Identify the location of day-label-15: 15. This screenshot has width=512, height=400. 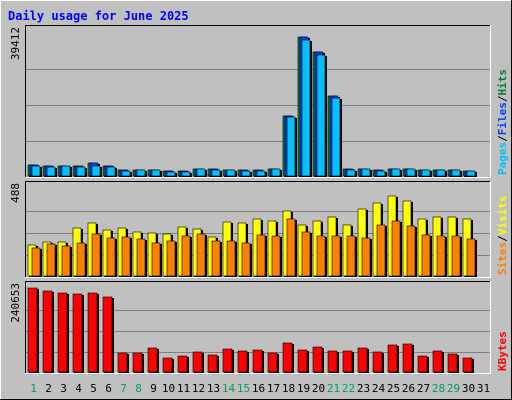
(243, 388).